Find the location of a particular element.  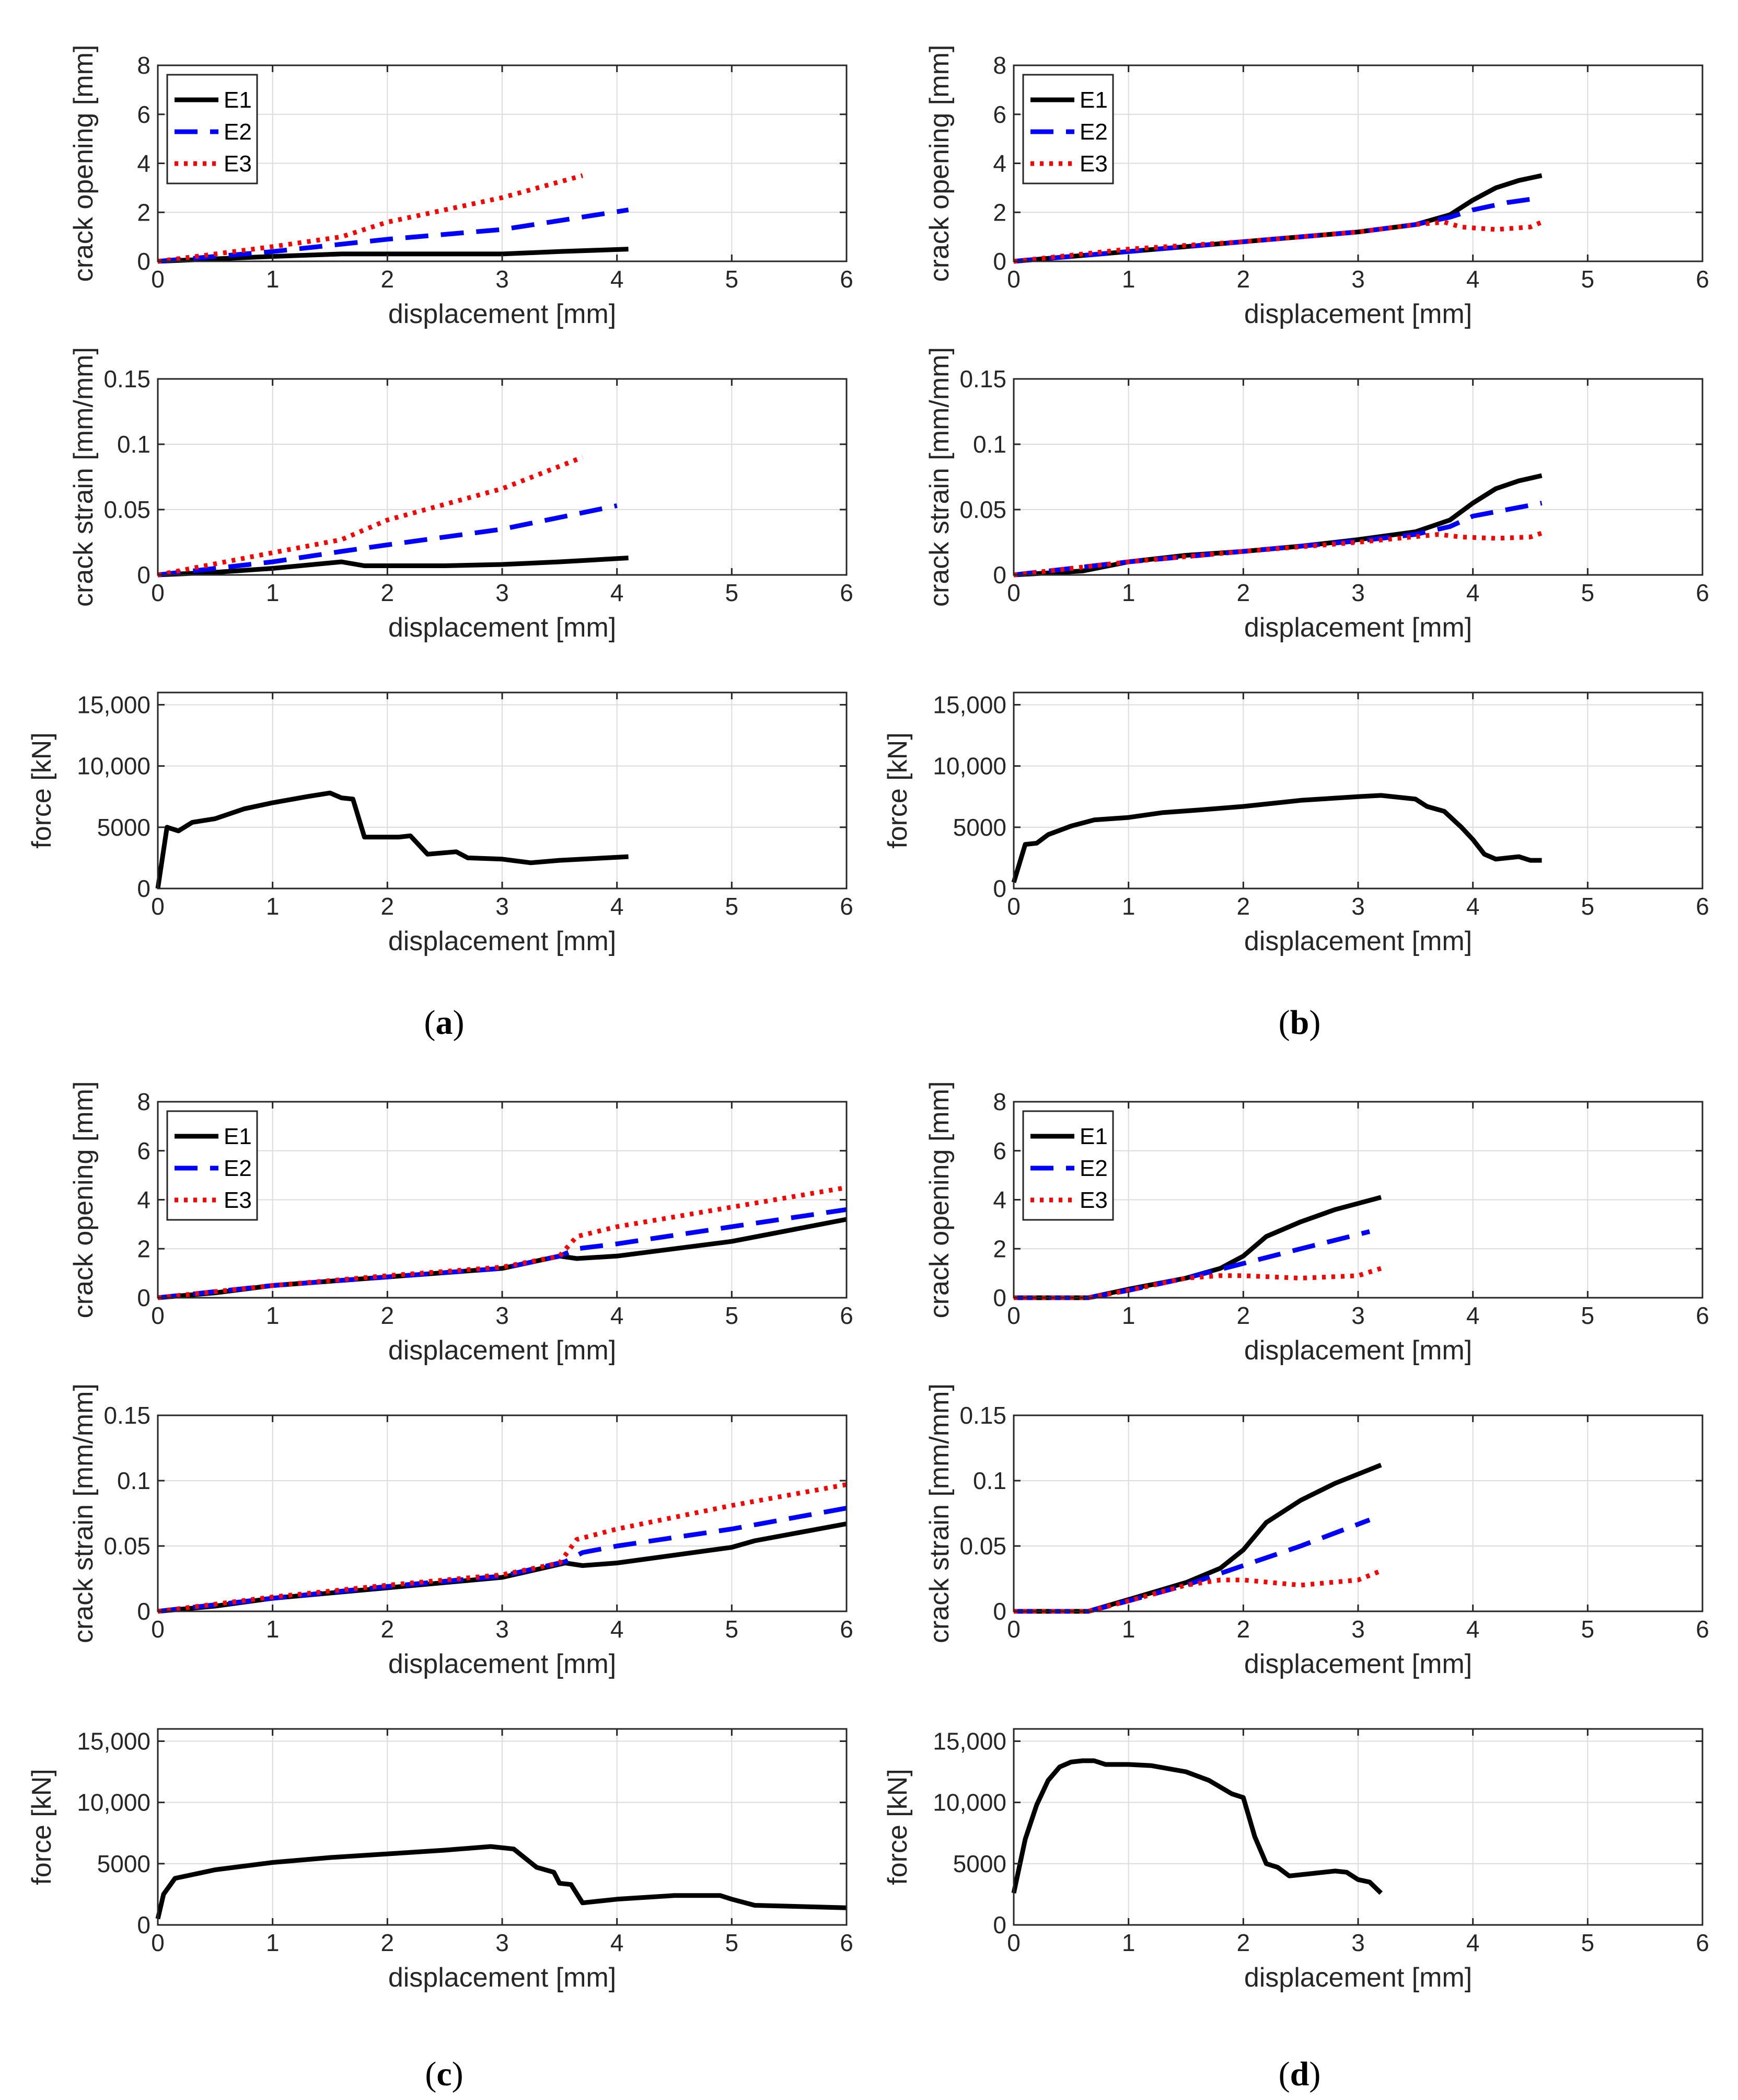

caption-c: (c) is located at coordinates (444, 2074).